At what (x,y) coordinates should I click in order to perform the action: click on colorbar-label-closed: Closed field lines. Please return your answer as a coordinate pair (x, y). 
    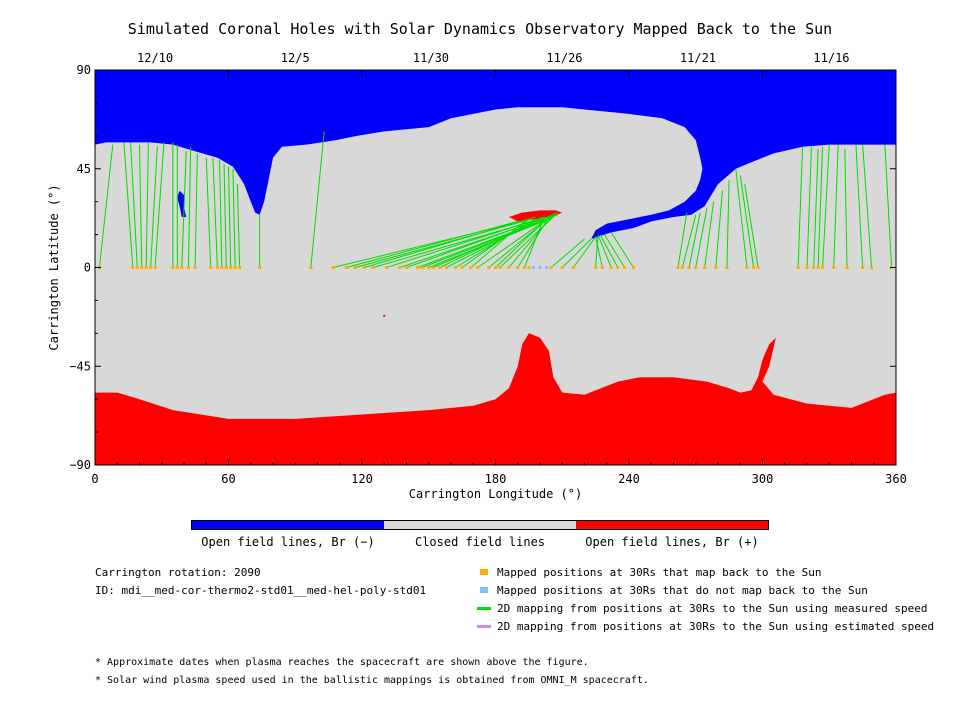
    Looking at the image, I should click on (480, 542).